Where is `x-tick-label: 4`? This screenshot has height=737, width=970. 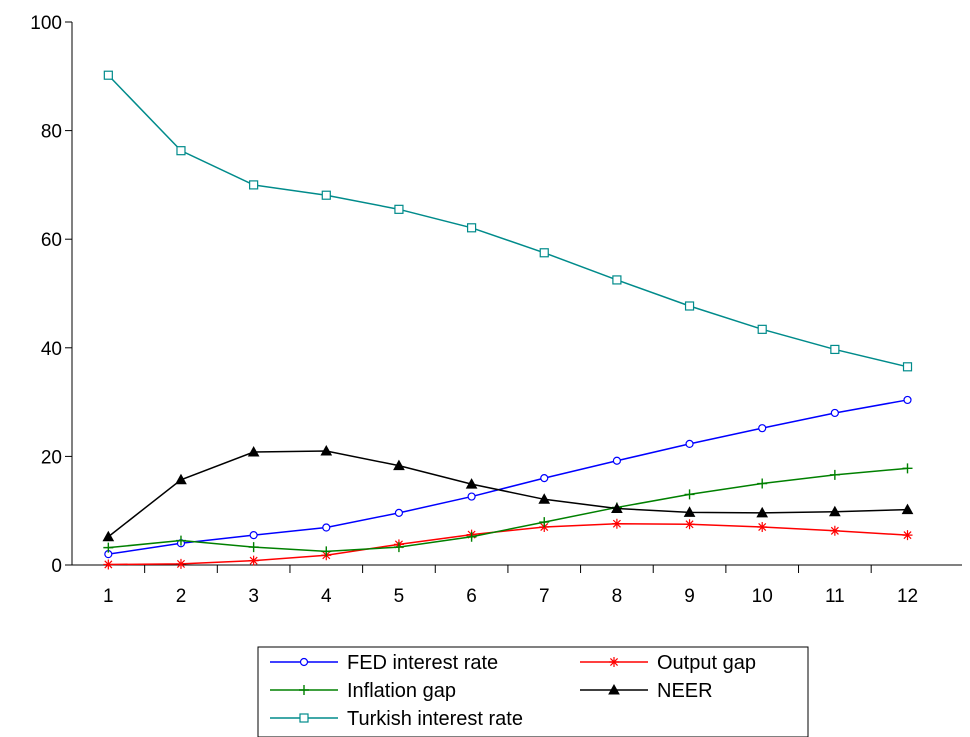 x-tick-label: 4 is located at coordinates (326, 596).